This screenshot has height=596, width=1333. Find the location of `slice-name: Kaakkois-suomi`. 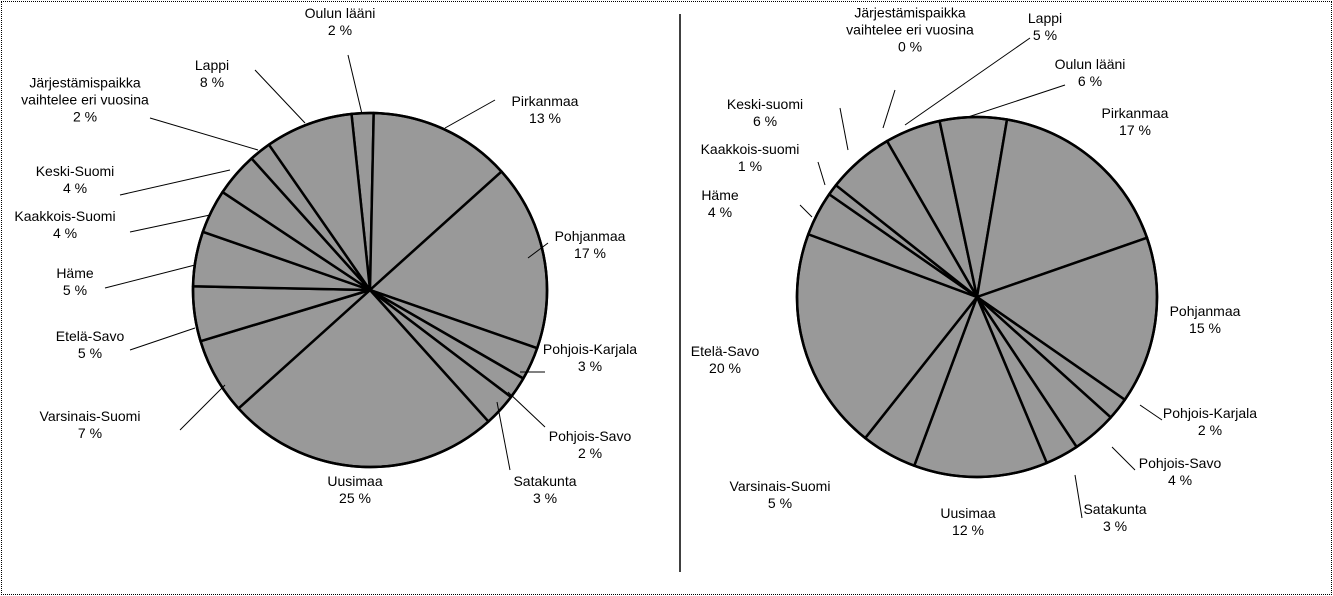

slice-name: Kaakkois-suomi is located at coordinates (750, 149).